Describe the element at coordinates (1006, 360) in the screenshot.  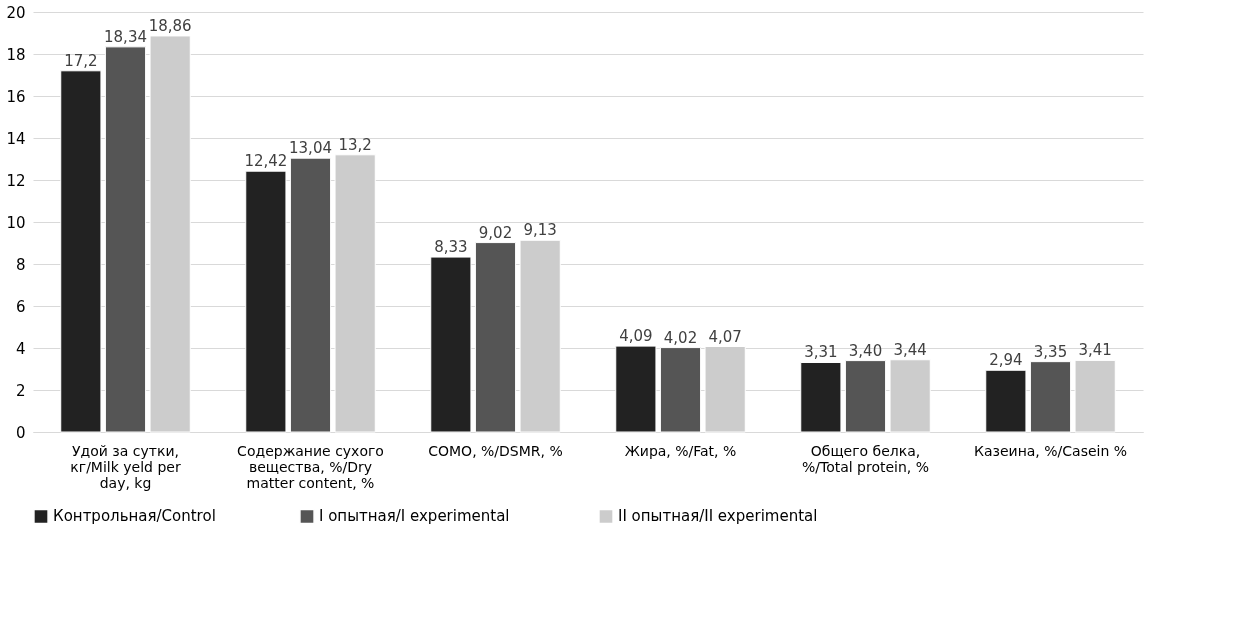
I see `data-label: 2,94` at that location.